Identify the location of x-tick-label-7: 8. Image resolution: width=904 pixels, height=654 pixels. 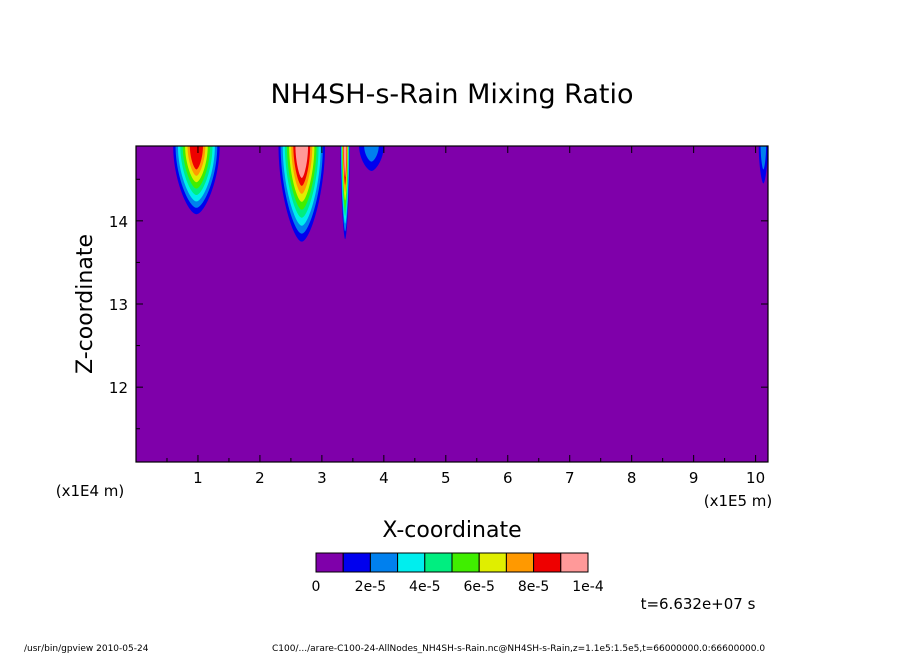
(632, 478).